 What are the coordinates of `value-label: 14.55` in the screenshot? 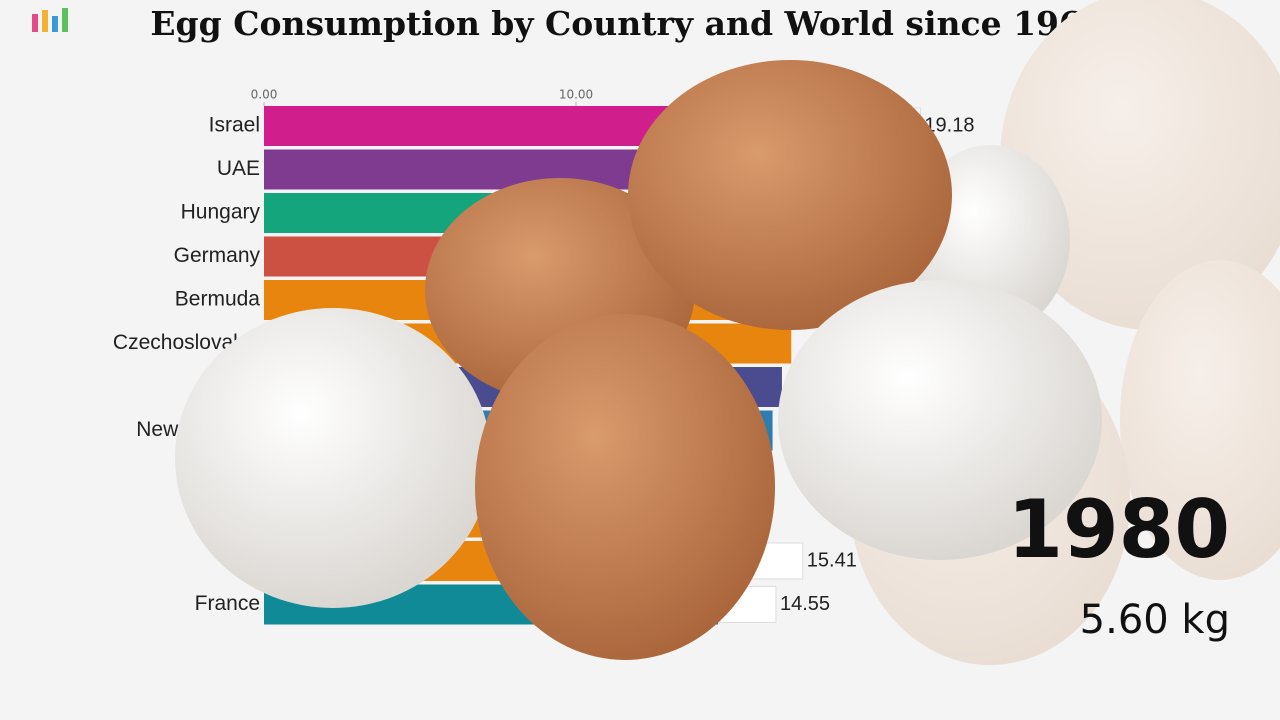 It's located at (805, 604).